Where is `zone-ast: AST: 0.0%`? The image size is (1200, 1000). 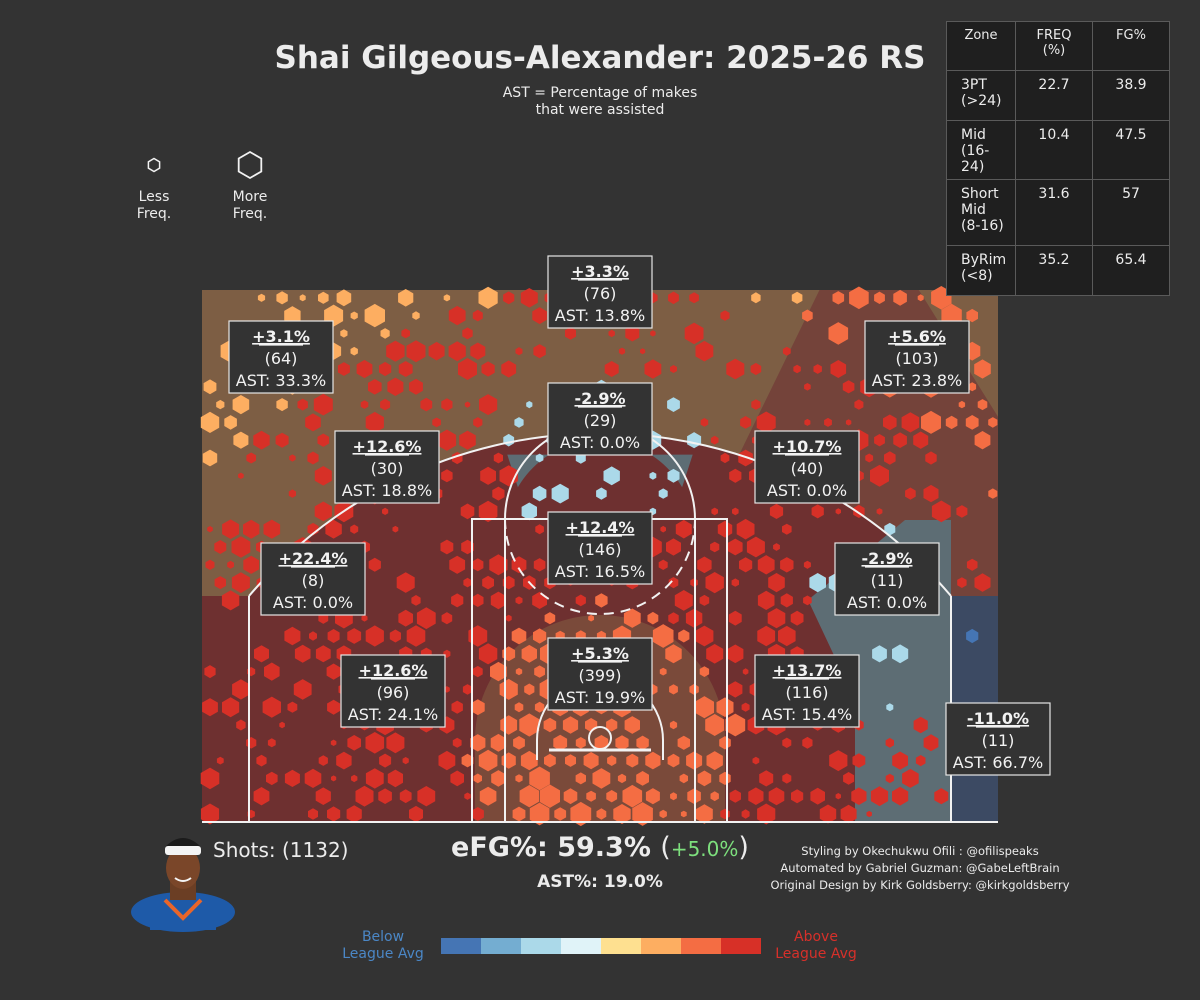
zone-ast: AST: 0.0% is located at coordinates (887, 602).